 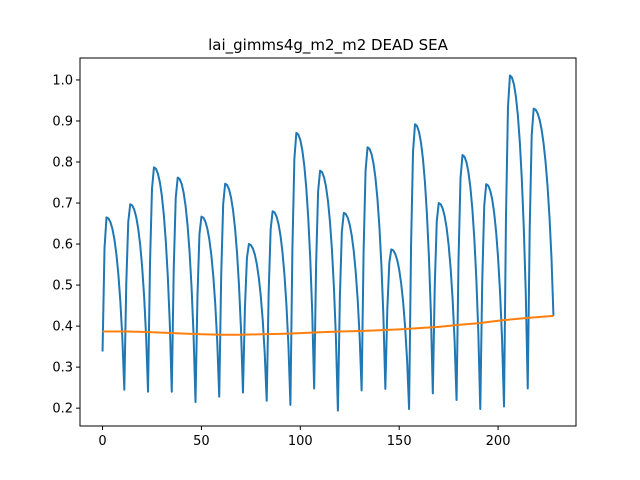 What do you see at coordinates (62, 121) in the screenshot?
I see `y-tick-label: 0.9` at bounding box center [62, 121].